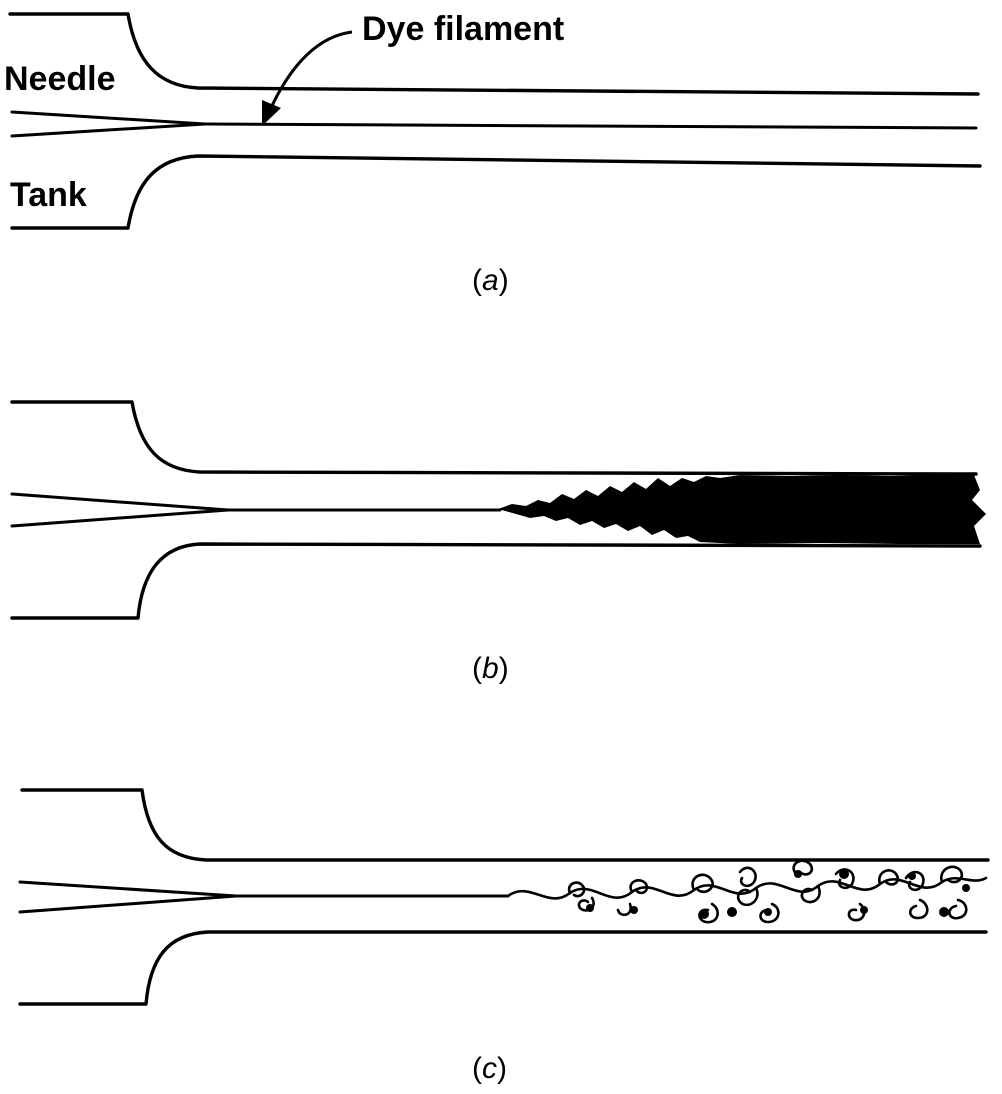 The height and width of the screenshot is (1094, 1002). What do you see at coordinates (48, 195) in the screenshot?
I see `tank-label: Tank` at bounding box center [48, 195].